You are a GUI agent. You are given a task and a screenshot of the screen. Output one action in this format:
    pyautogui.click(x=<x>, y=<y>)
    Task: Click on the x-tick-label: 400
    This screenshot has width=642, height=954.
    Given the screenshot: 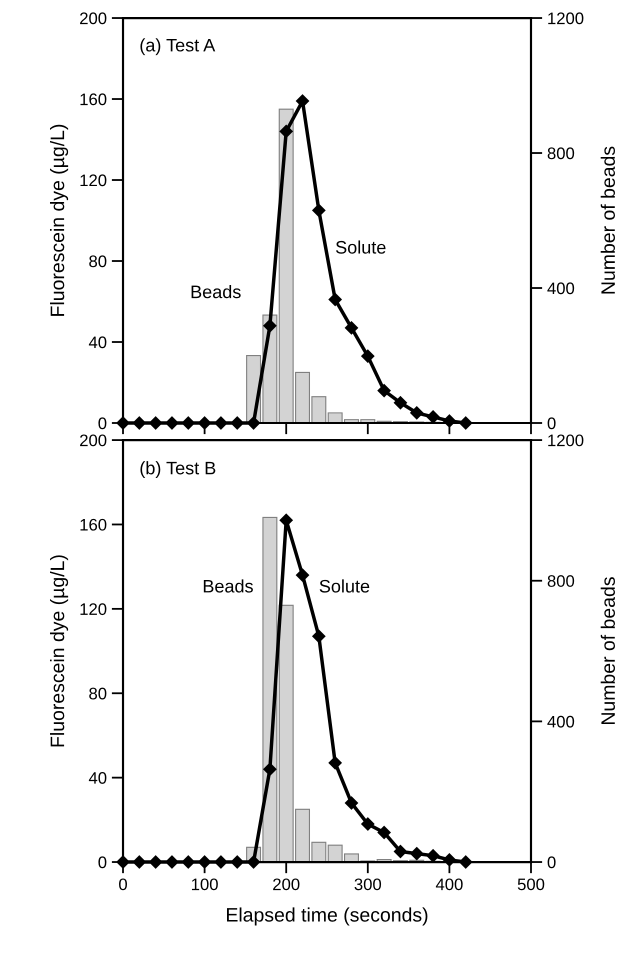 What is the action you would take?
    pyautogui.click(x=449, y=884)
    